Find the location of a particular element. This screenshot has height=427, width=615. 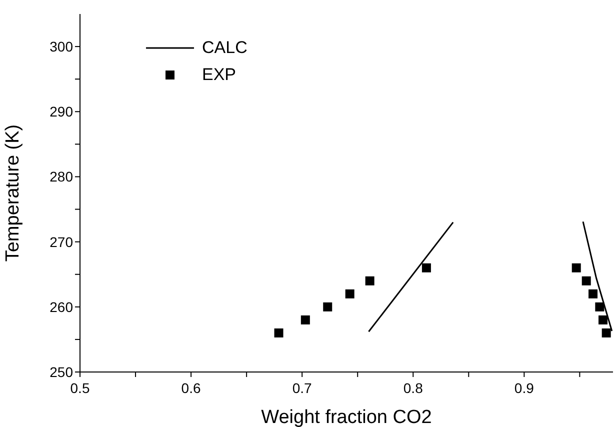

y-tick-label: 300 is located at coordinates (62, 46).